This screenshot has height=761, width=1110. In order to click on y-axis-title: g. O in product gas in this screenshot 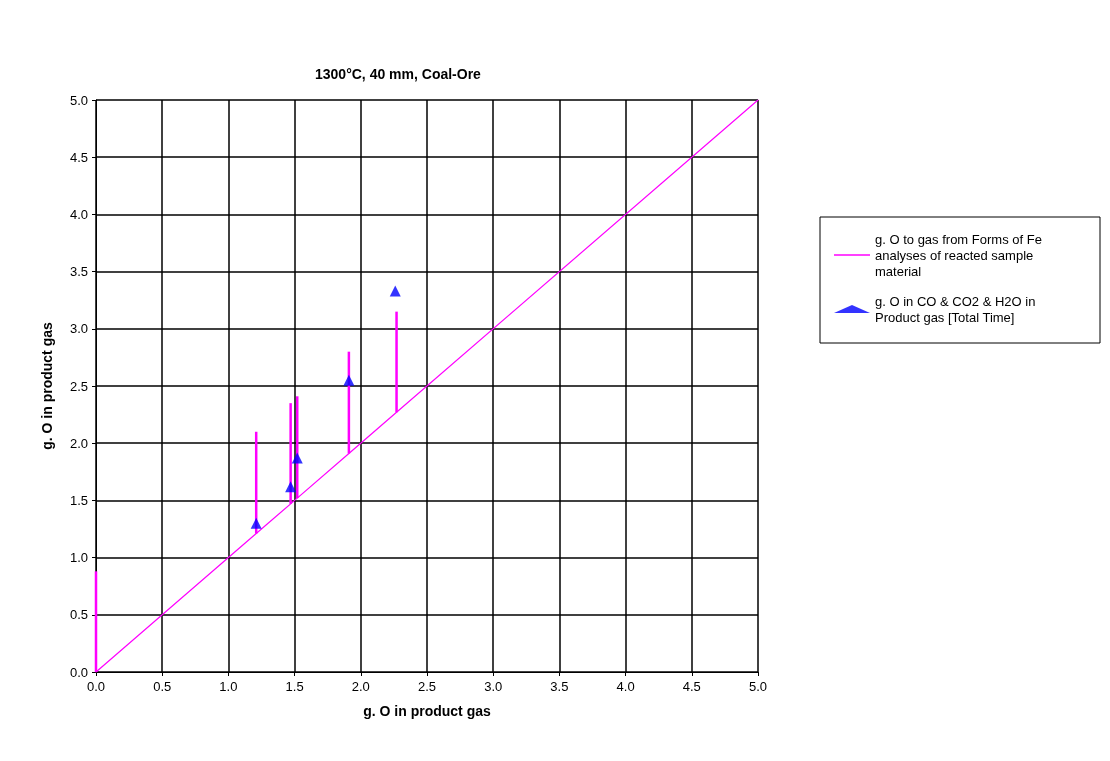, I will do `click(47, 386)`.